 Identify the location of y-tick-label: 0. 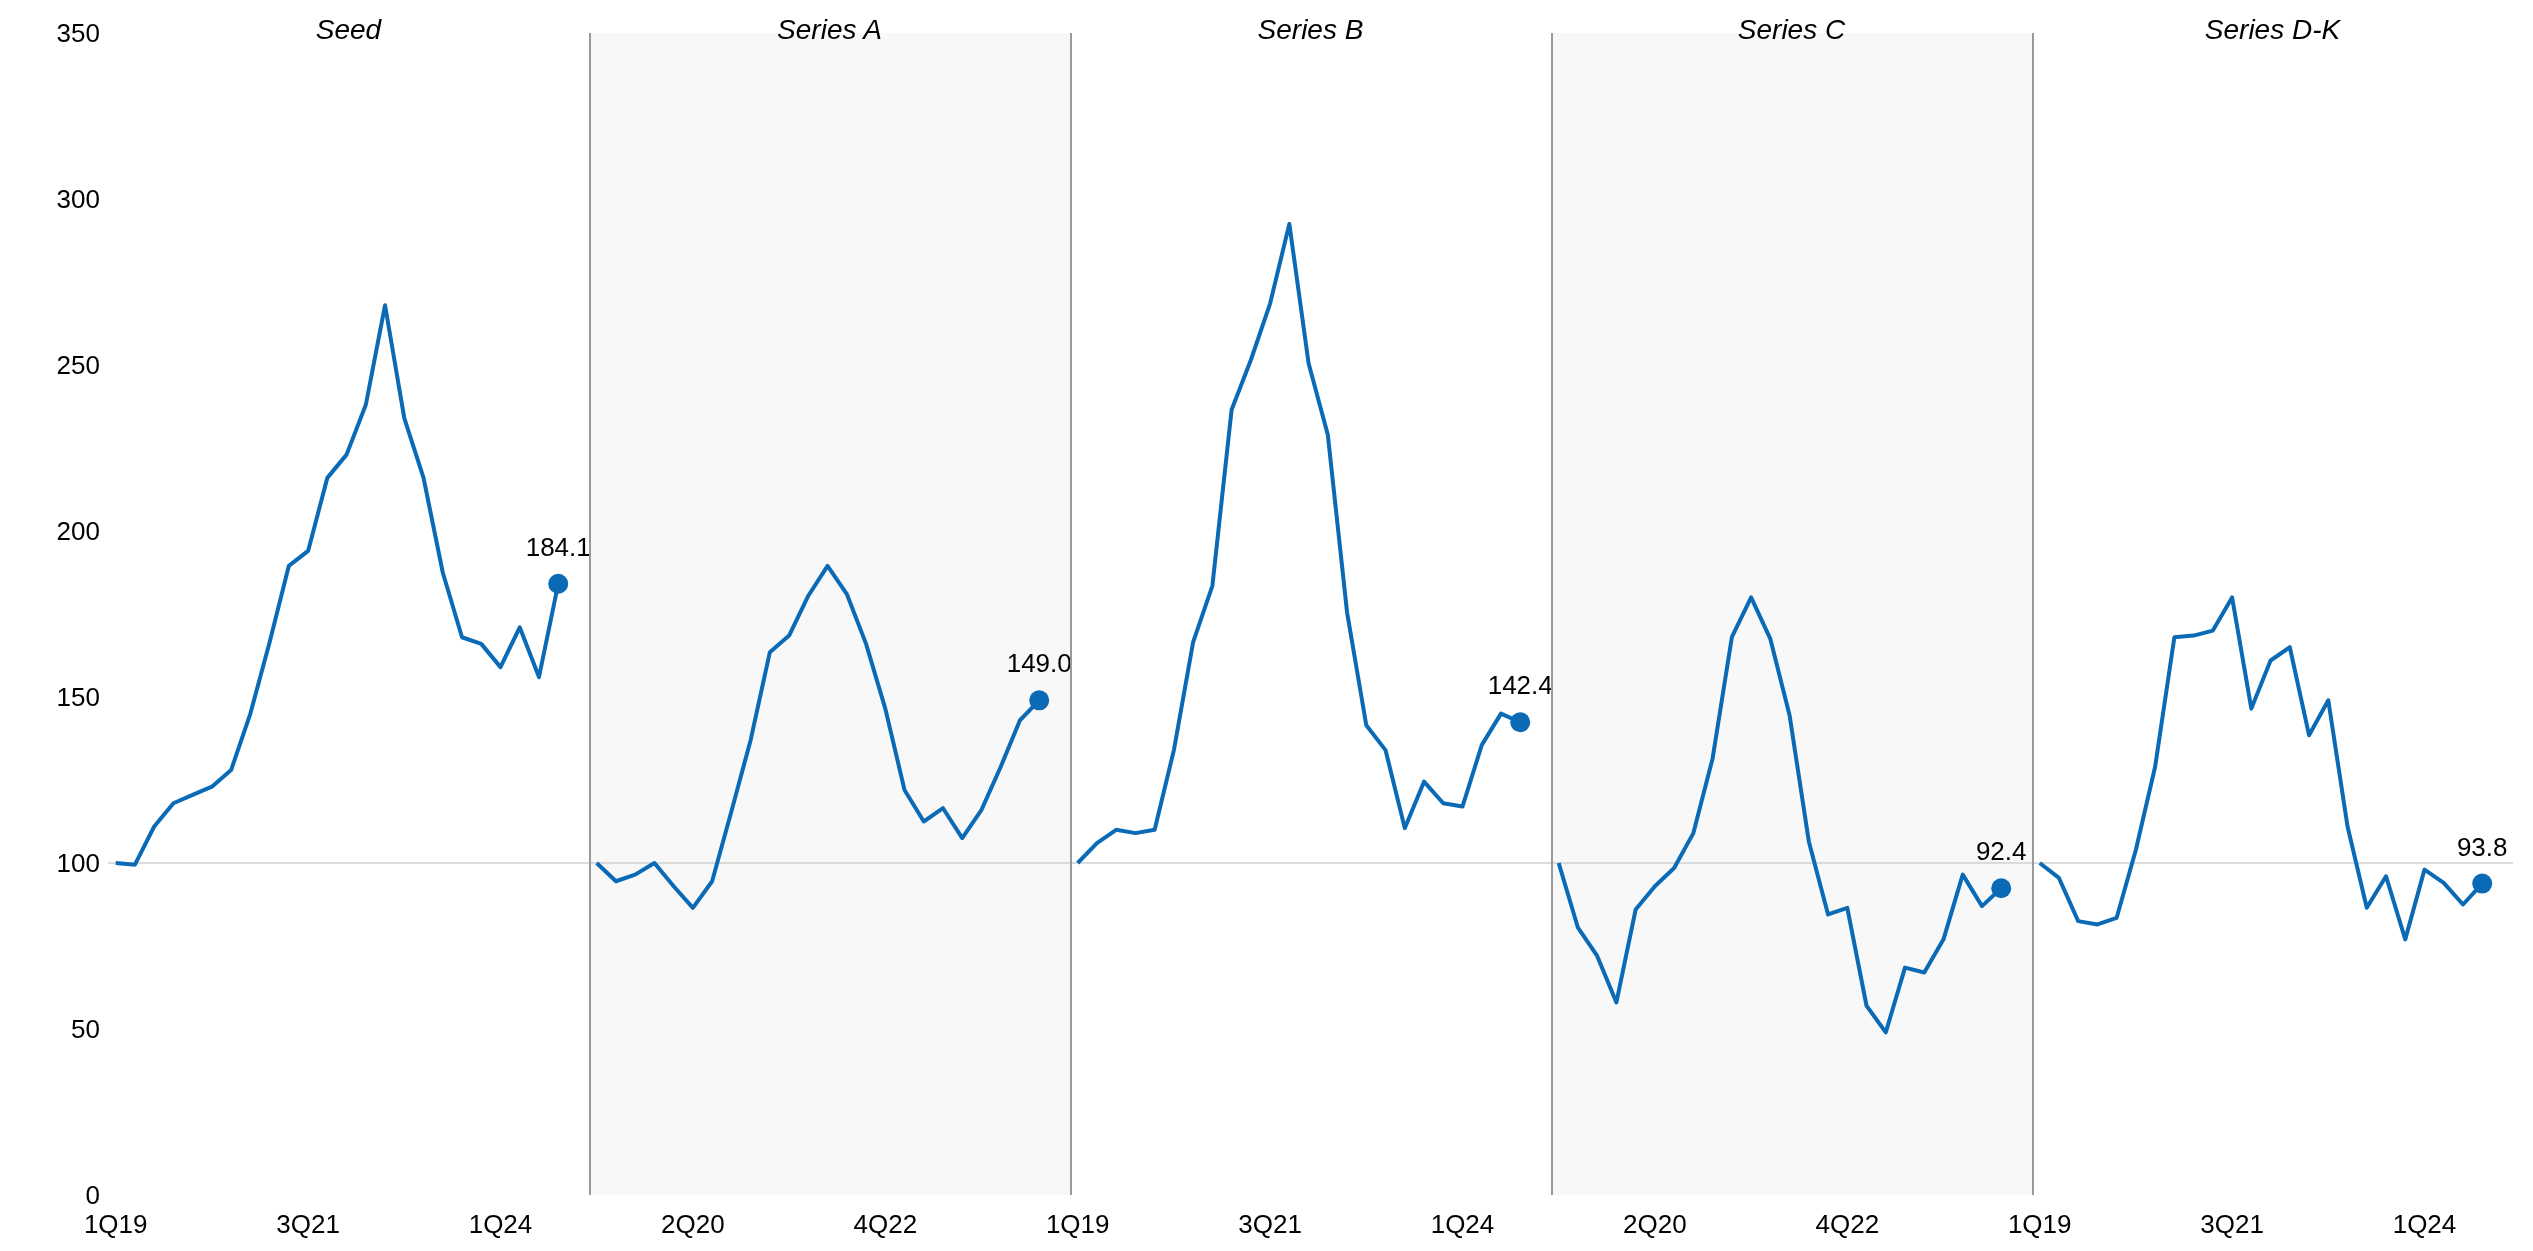
(92, 1195).